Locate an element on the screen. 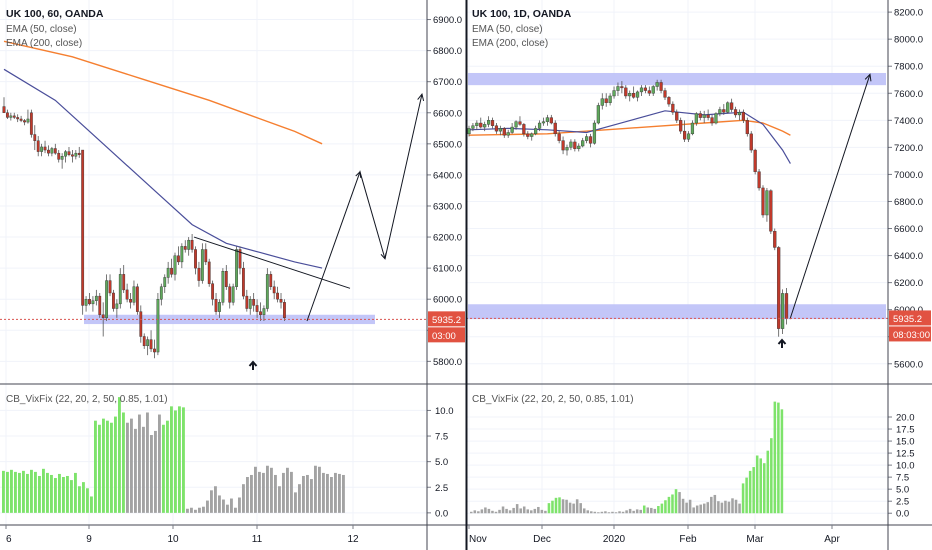 This screenshot has width=932, height=550. time-axis-label: Dec is located at coordinates (542, 539).